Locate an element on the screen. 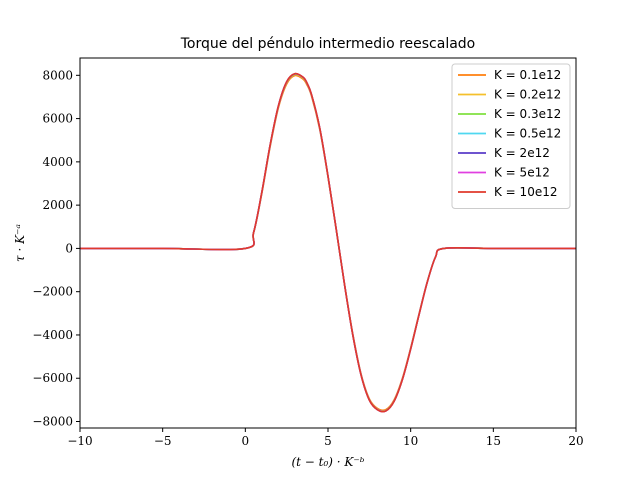 This screenshot has height=480, width=640. chart-title: Torque del péndulo intermedio reescalado is located at coordinates (328, 44).